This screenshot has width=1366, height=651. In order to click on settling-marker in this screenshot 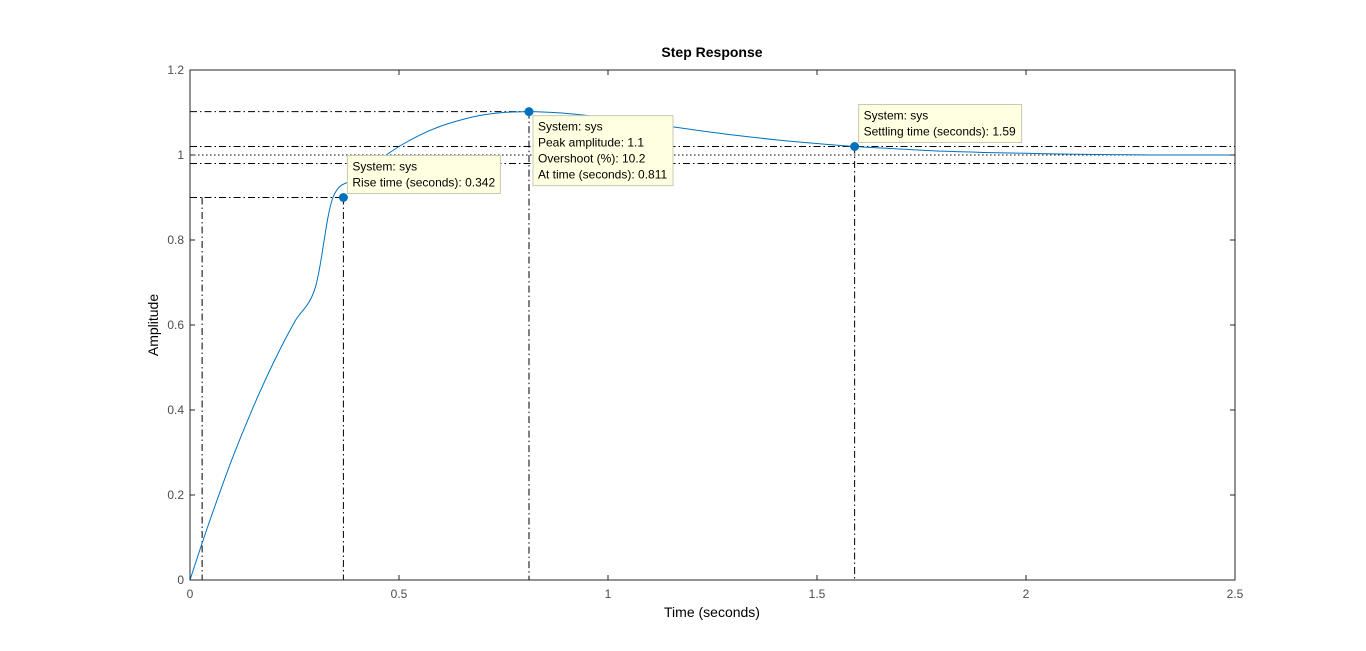, I will do `click(855, 146)`.